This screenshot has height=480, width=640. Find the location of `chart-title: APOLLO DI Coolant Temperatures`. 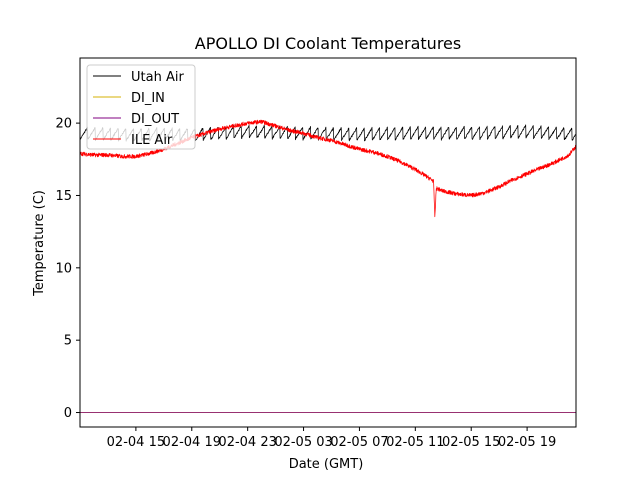

chart-title: APOLLO DI Coolant Temperatures is located at coordinates (328, 43).